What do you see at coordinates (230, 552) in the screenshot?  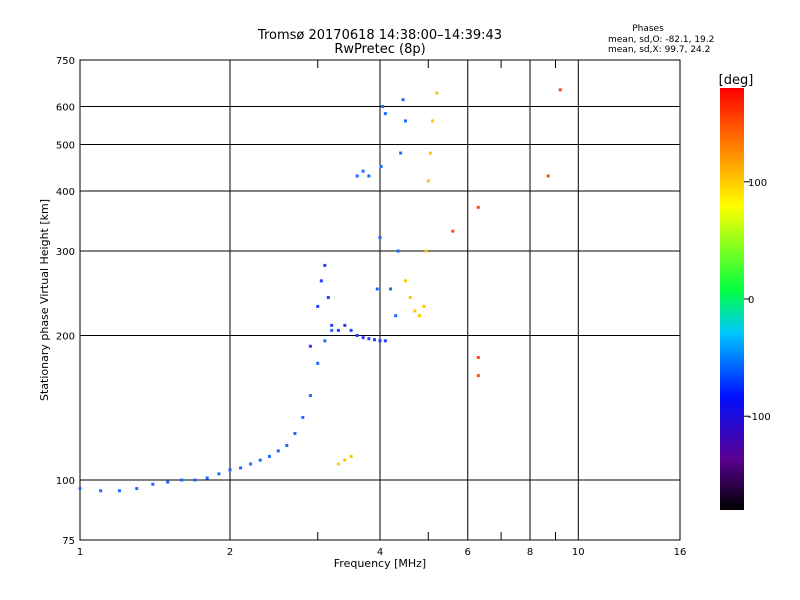 I see `x-tick-label: 2` at bounding box center [230, 552].